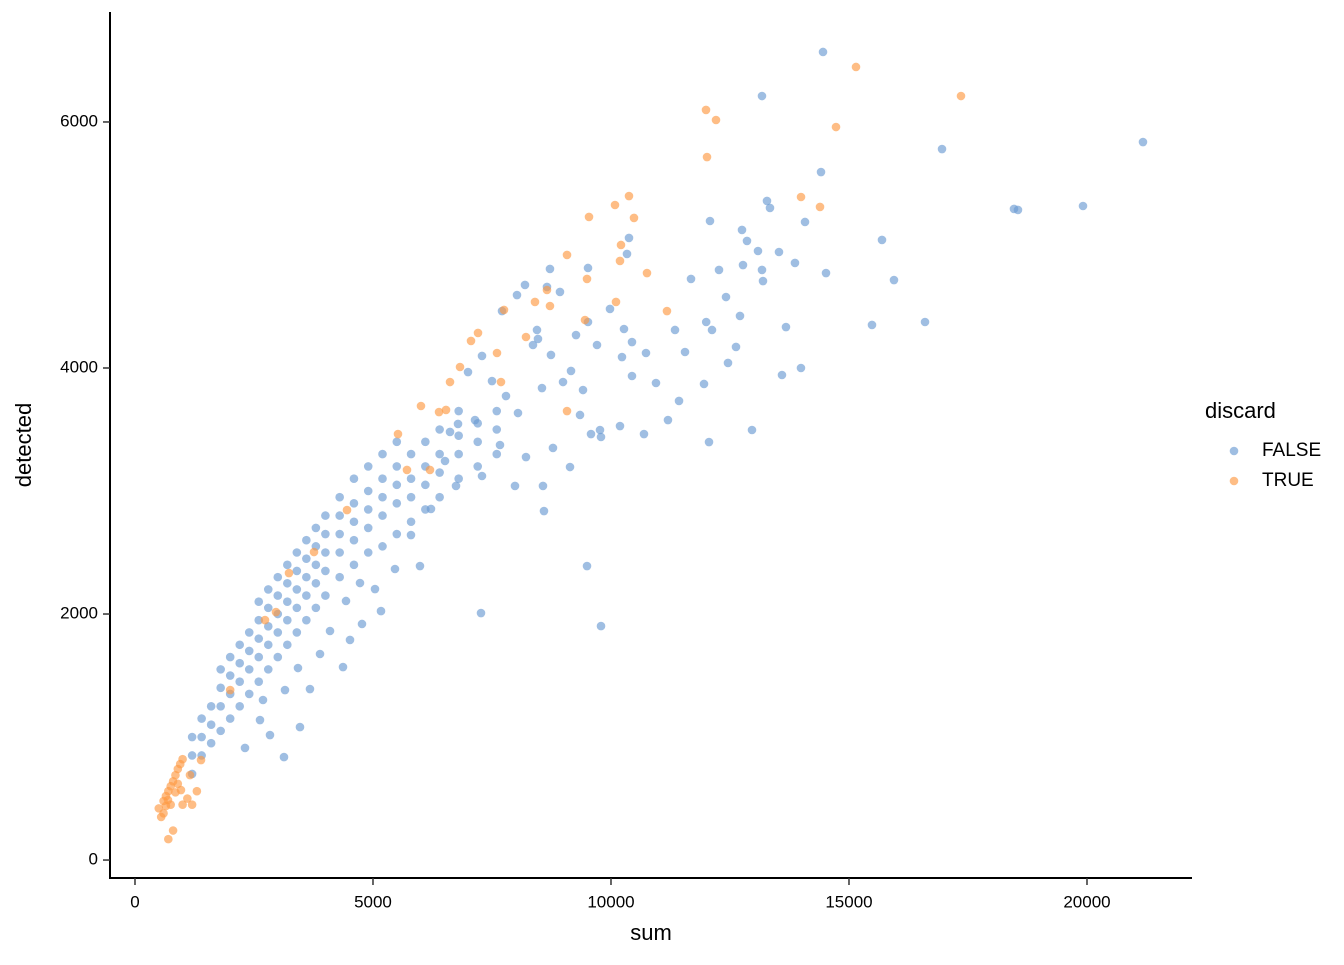 The image size is (1344, 965). Describe the element at coordinates (848, 901) in the screenshot. I see `x-tick-label: 15000` at that location.